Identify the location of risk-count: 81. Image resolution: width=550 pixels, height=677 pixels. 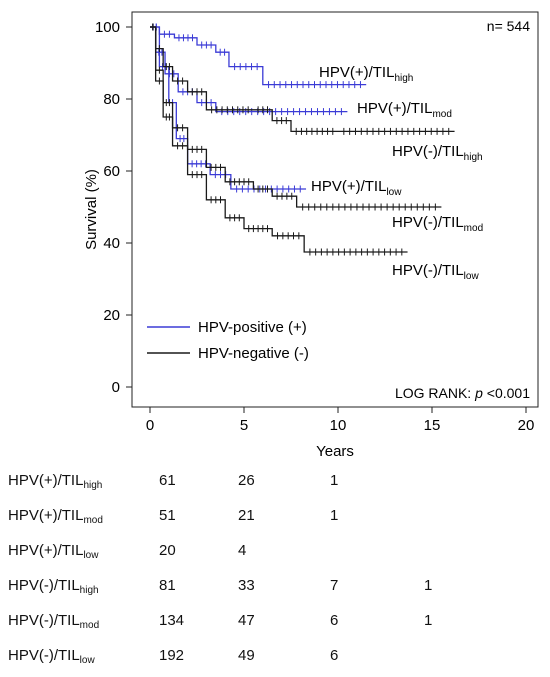
(167, 585).